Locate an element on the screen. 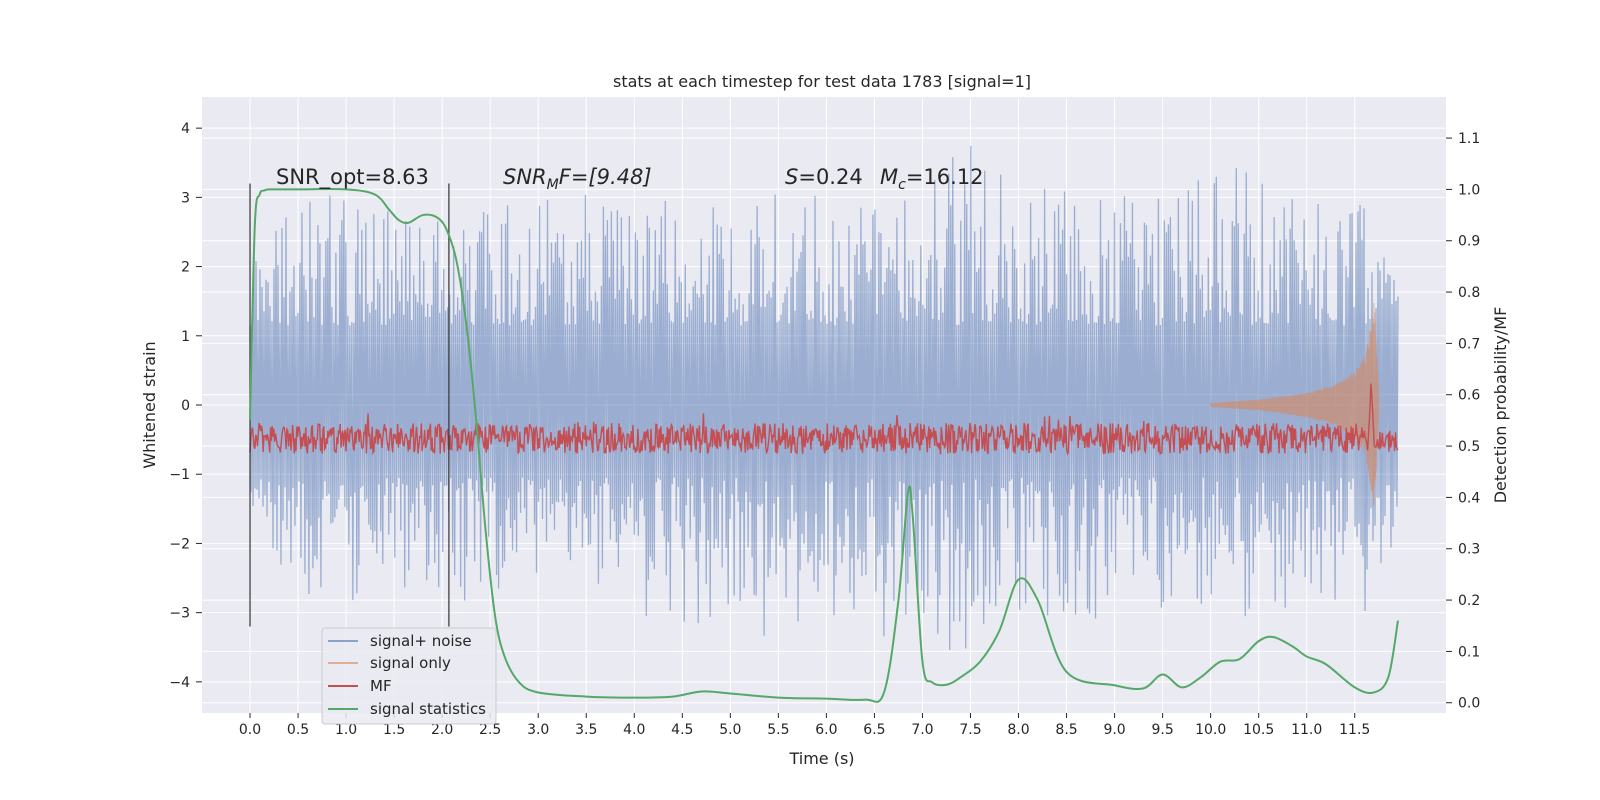 The image size is (1600, 800). x-tick-label-15: 7.5 is located at coordinates (970, 730).